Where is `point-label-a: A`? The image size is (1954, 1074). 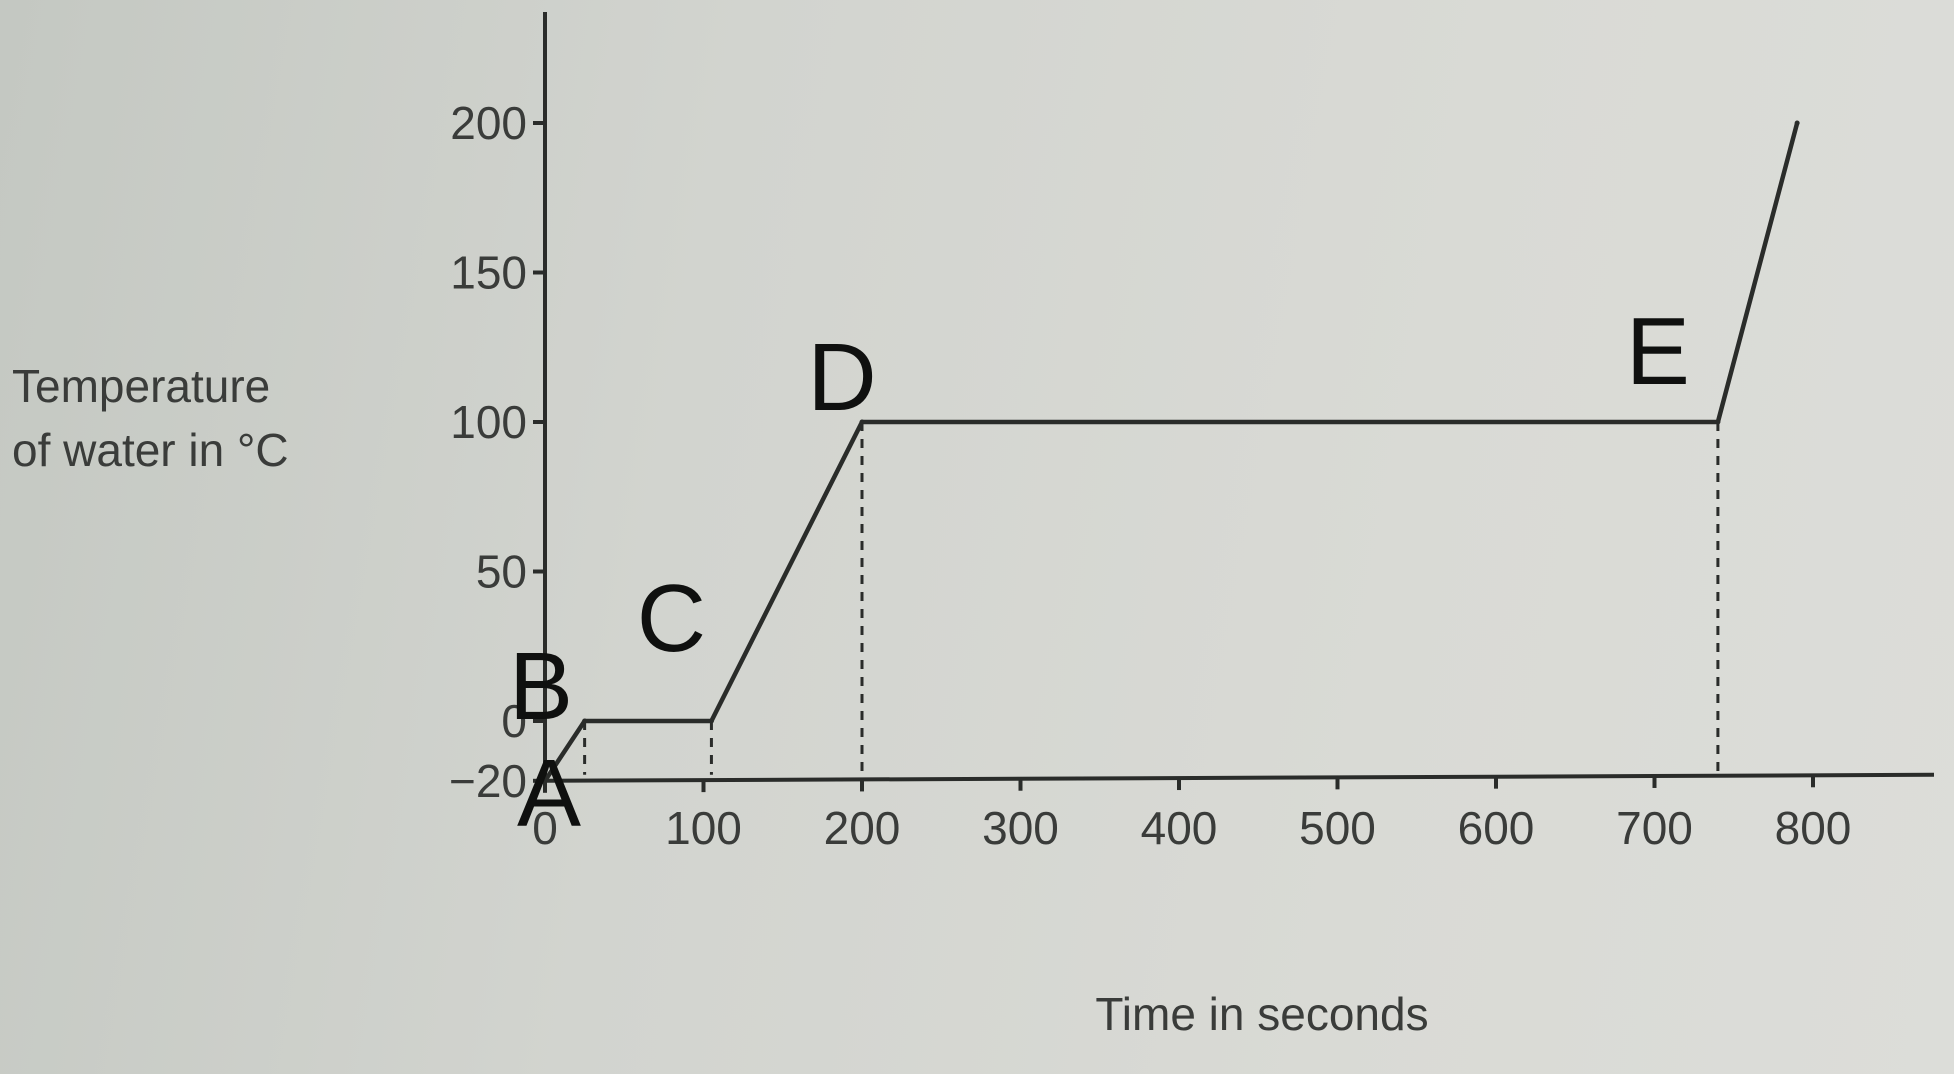
point-label-a: A is located at coordinates (549, 793).